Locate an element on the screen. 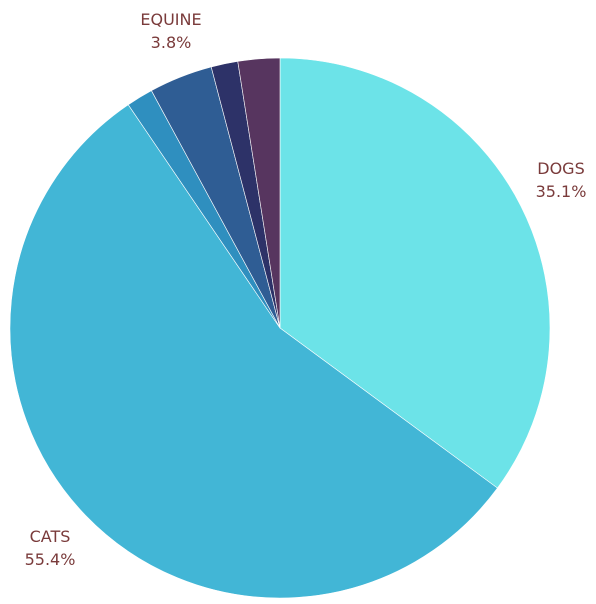 This screenshot has width=596, height=604. label-equine-name: EQUINE is located at coordinates (171, 19).